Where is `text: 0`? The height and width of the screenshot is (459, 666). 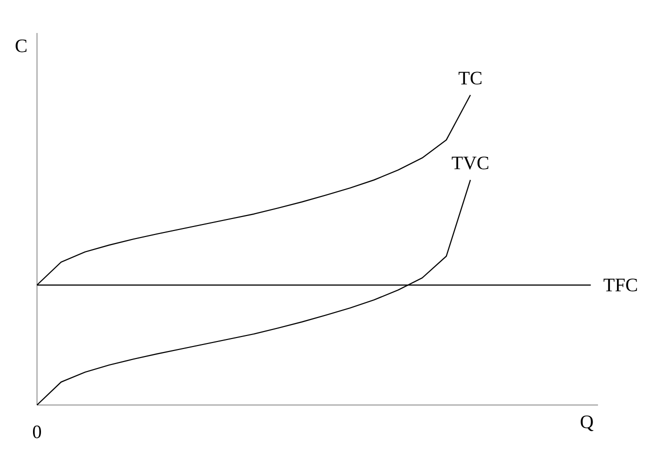
text: 0 is located at coordinates (37, 431).